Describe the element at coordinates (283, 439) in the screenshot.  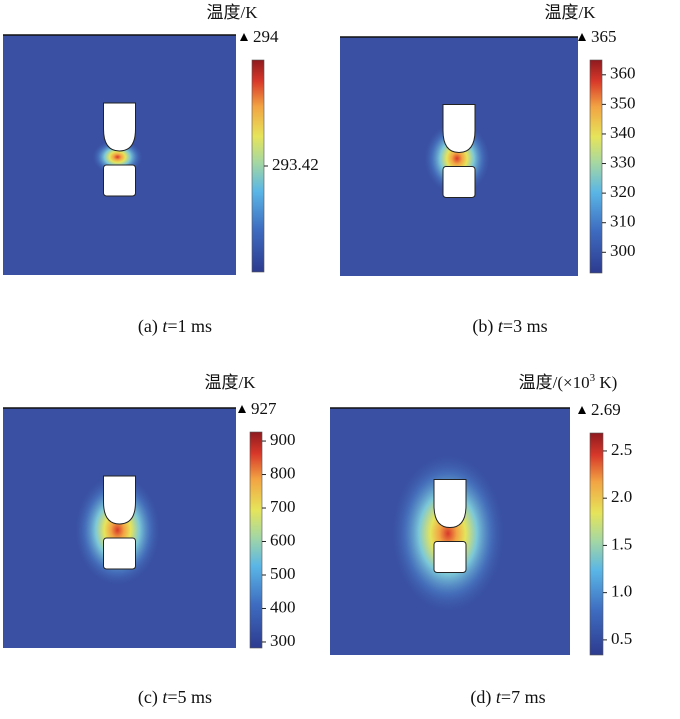
I see `colorbar-tick-label: 900` at that location.